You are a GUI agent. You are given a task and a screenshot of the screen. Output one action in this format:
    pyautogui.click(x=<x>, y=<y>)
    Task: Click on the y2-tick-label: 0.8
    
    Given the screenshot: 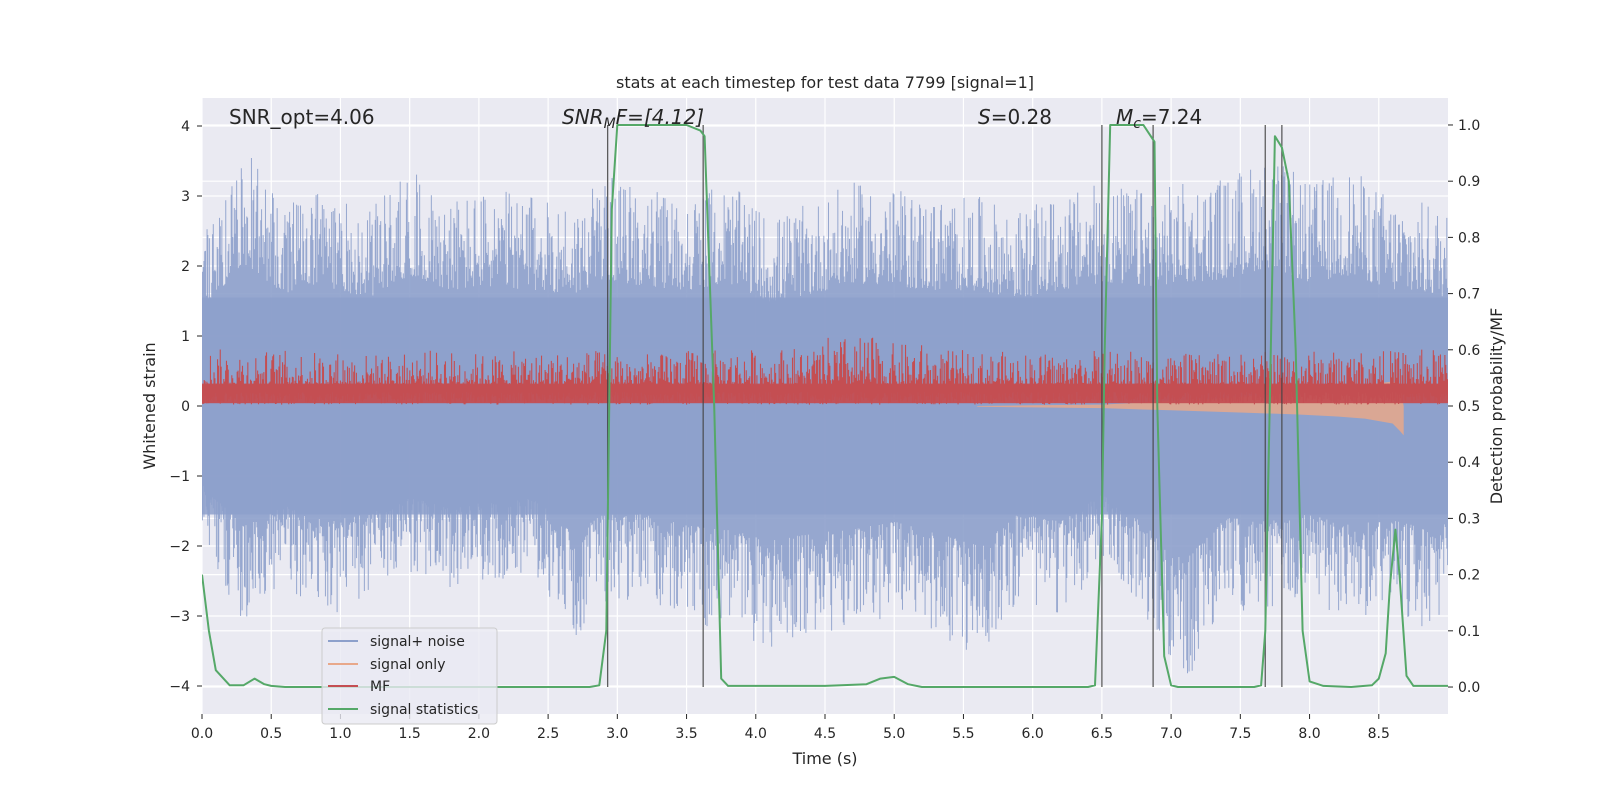 What is the action you would take?
    pyautogui.click(x=1469, y=238)
    